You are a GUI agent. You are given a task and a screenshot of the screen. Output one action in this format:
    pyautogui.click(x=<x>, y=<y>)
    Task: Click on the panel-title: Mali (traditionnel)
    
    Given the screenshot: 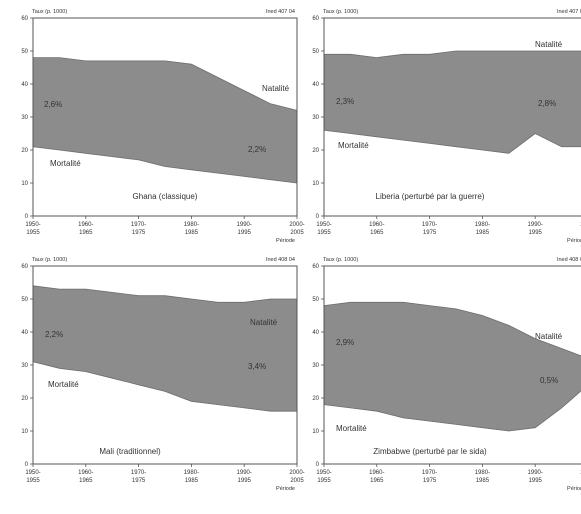 What is the action you would take?
    pyautogui.click(x=130, y=451)
    